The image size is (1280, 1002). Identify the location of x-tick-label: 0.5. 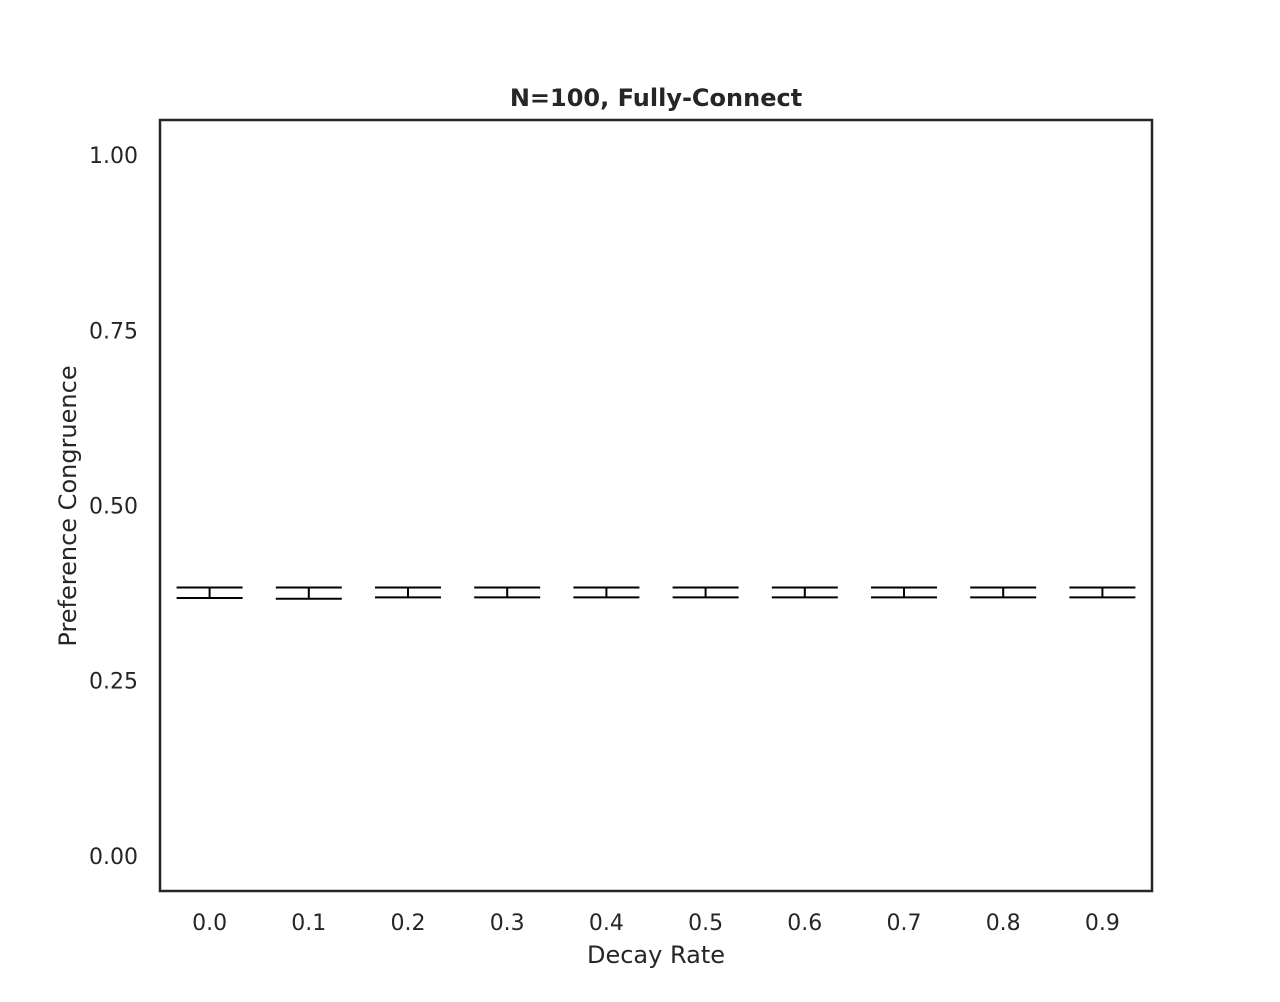
(705, 923).